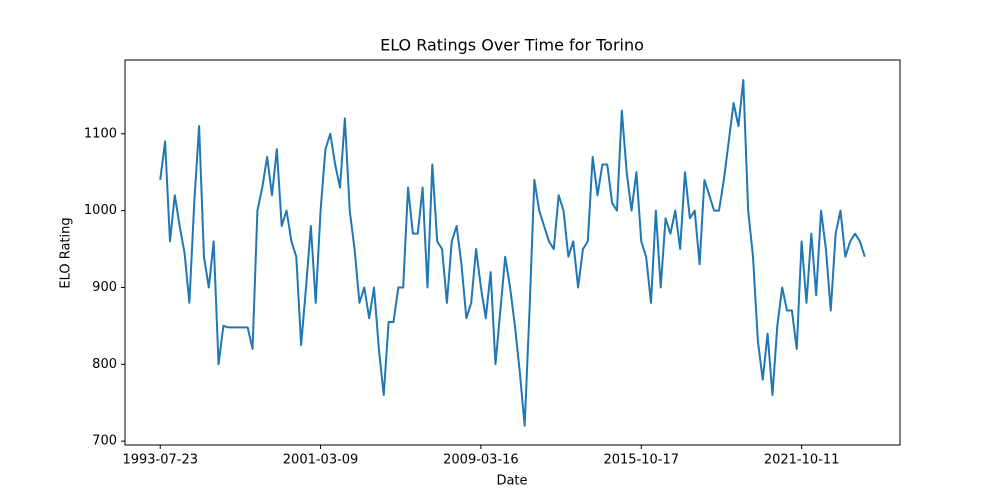  Describe the element at coordinates (481, 460) in the screenshot. I see `x-tick-label: 2009-03-16` at that location.